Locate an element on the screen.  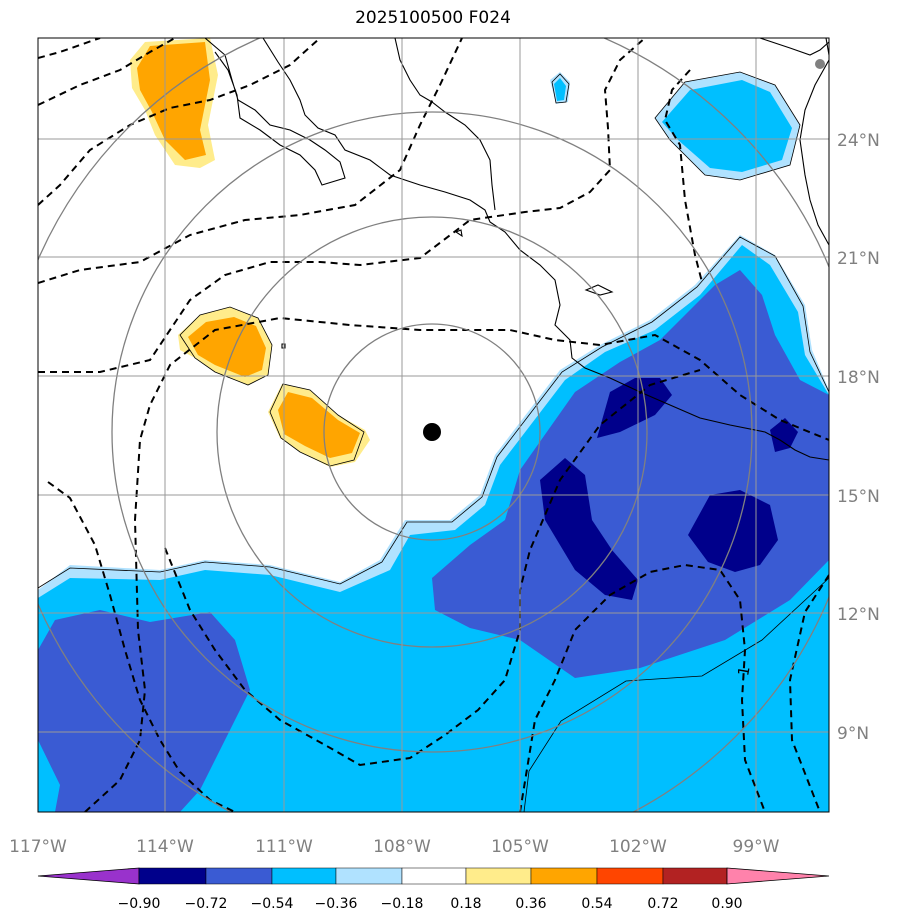
anomaly-navy-fill is located at coordinates (669, 489).